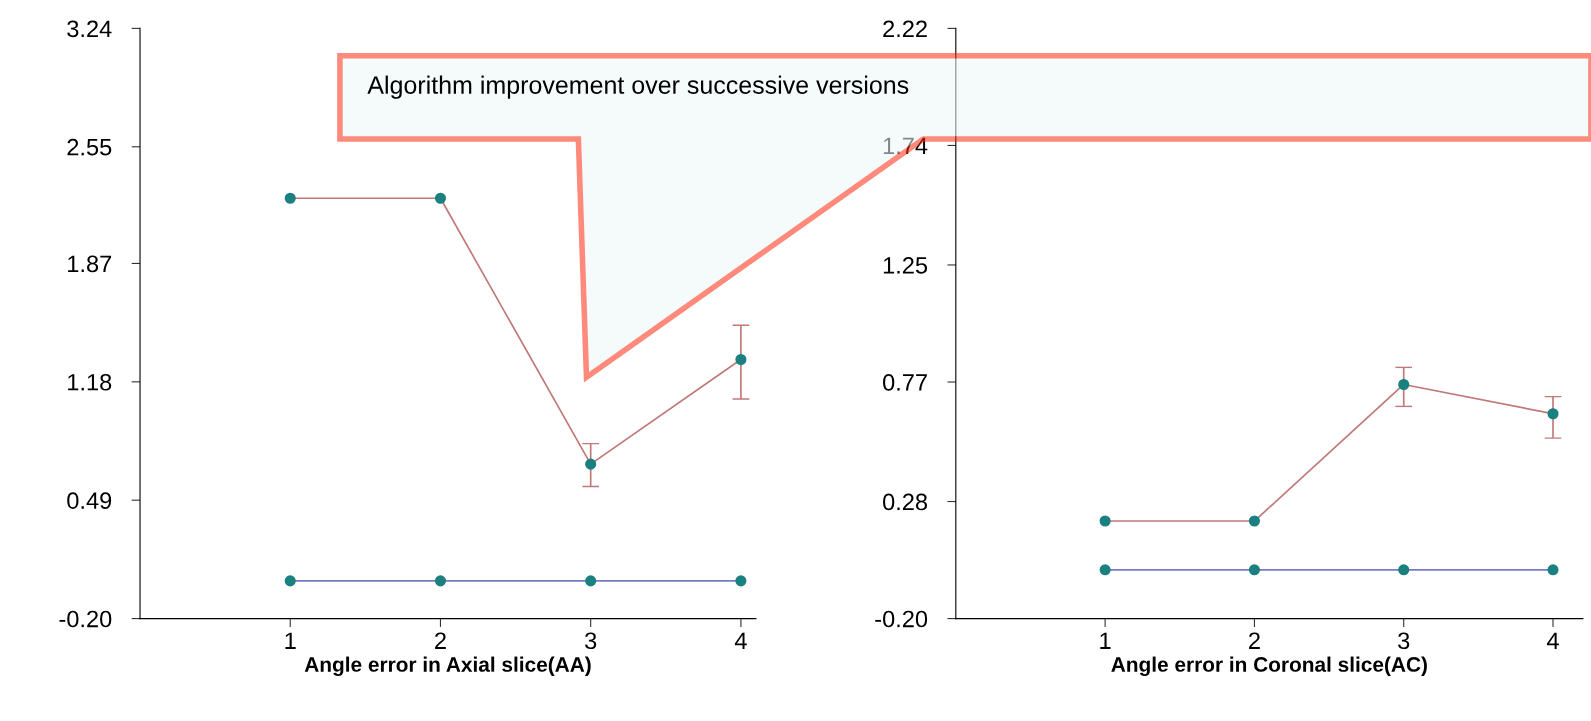  What do you see at coordinates (447, 666) in the screenshot?
I see `x-axis-title: Angle error in Axial slice(AA)` at bounding box center [447, 666].